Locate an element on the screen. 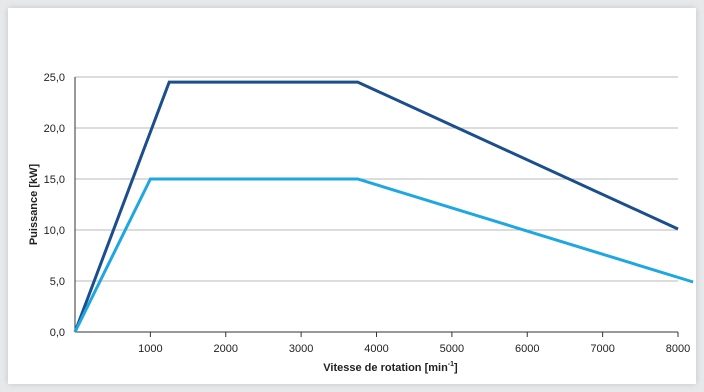  x-tick-label: 2000 is located at coordinates (226, 349).